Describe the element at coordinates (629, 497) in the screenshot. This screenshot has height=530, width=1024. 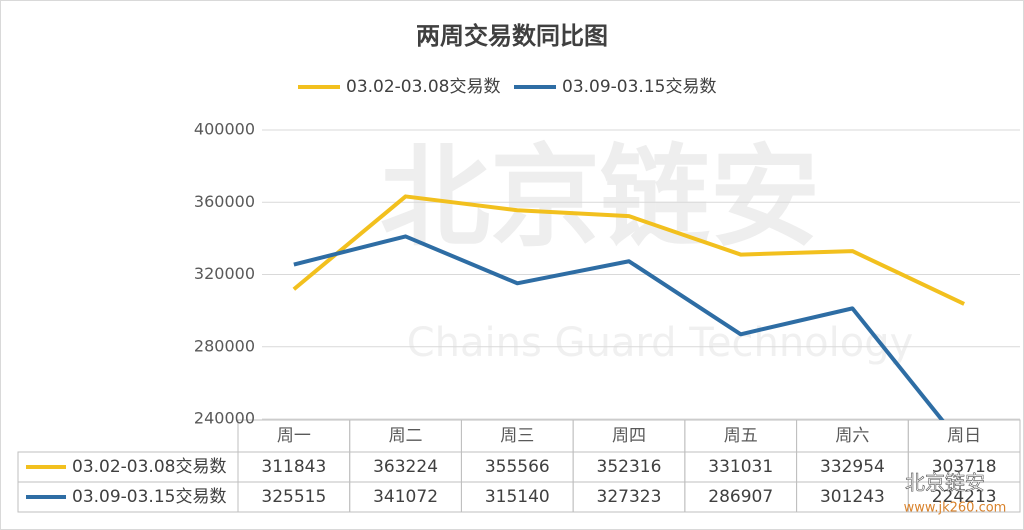
I see `table-value: 327323` at that location.